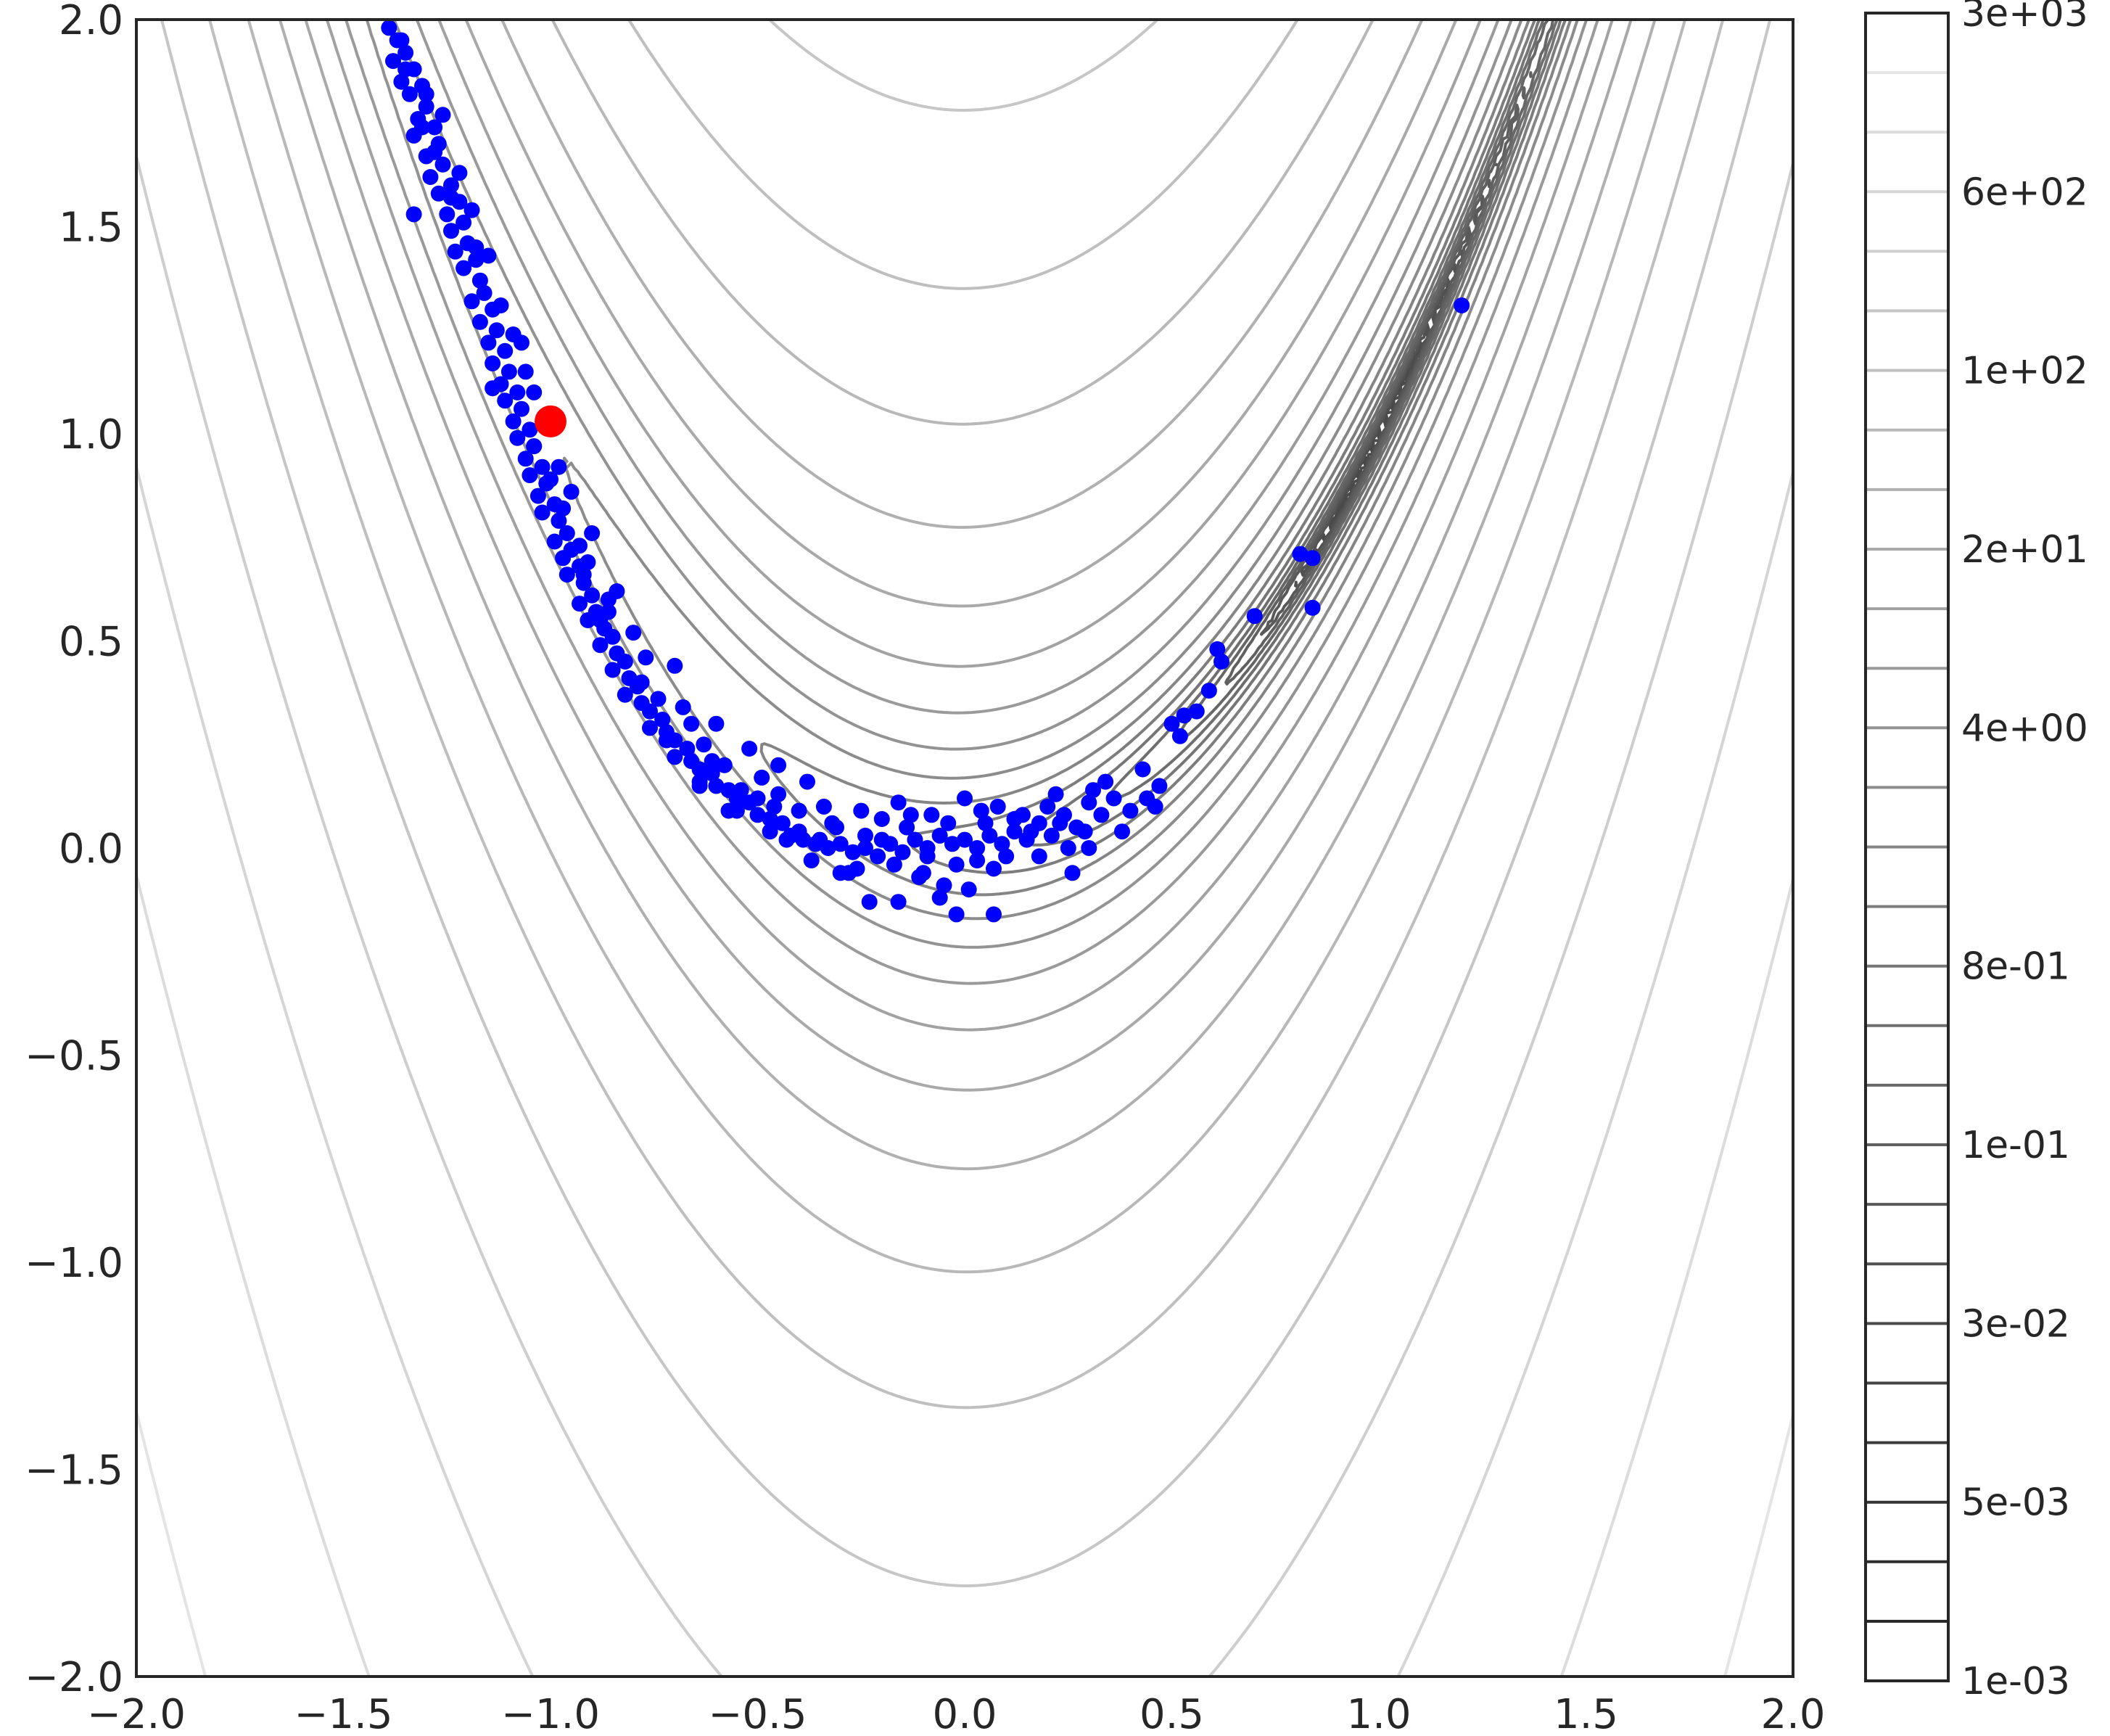 The width and height of the screenshot is (2110, 1736). Describe the element at coordinates (91, 22) in the screenshot. I see `y-tick-label: 2.0` at that location.